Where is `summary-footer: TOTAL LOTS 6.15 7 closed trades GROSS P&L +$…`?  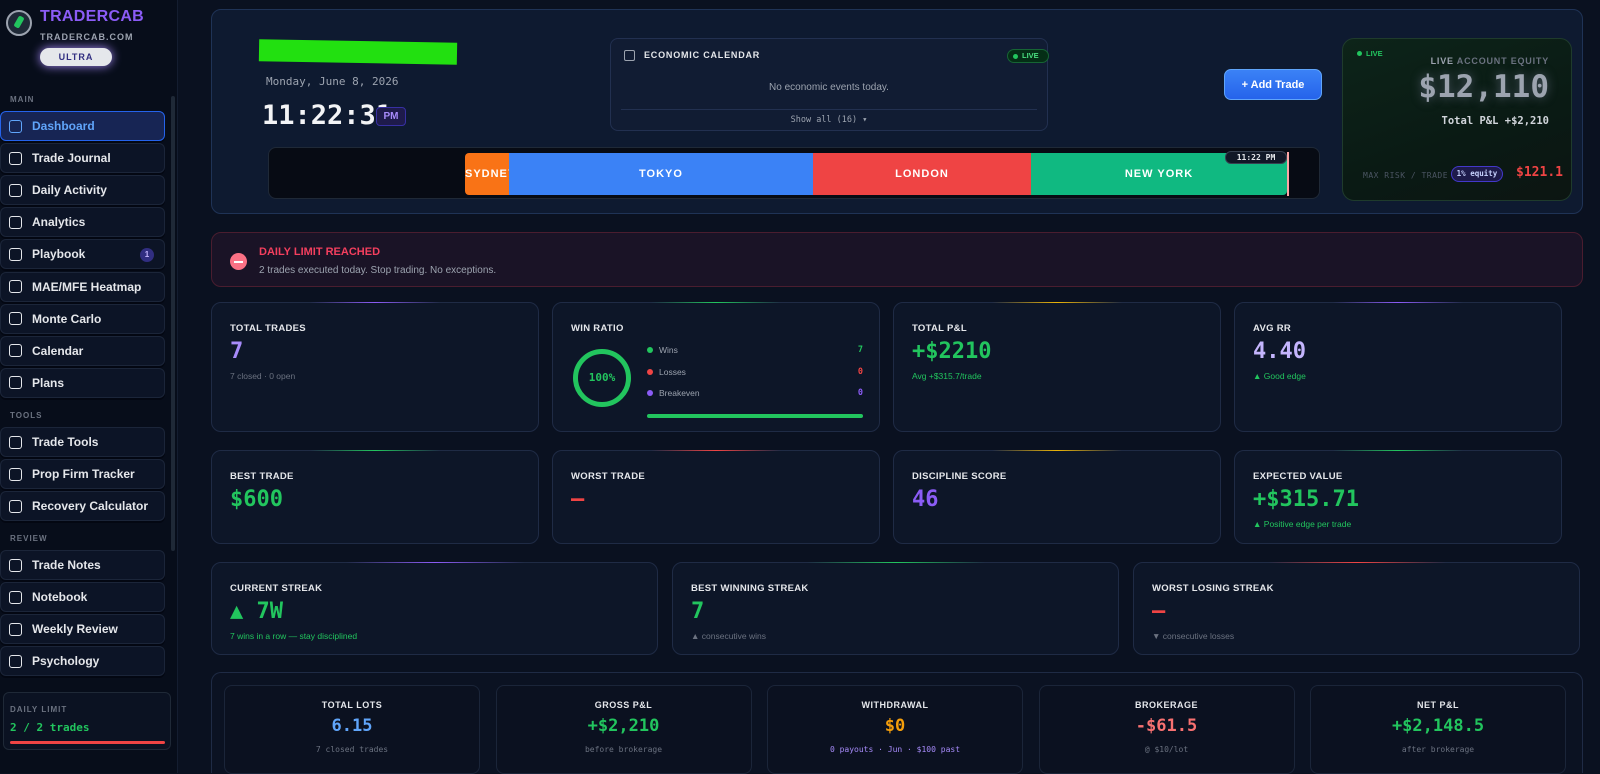
summary-footer: TOTAL LOTS 6.15 7 closed trades GROSS P&L +$… is located at coordinates (897, 723).